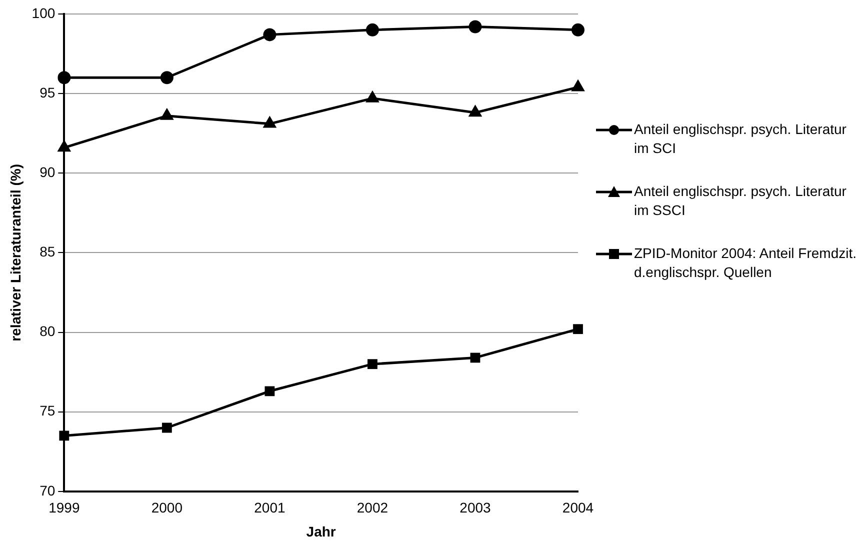 The image size is (861, 549). I want to click on x-tick-label: 2001, so click(270, 508).